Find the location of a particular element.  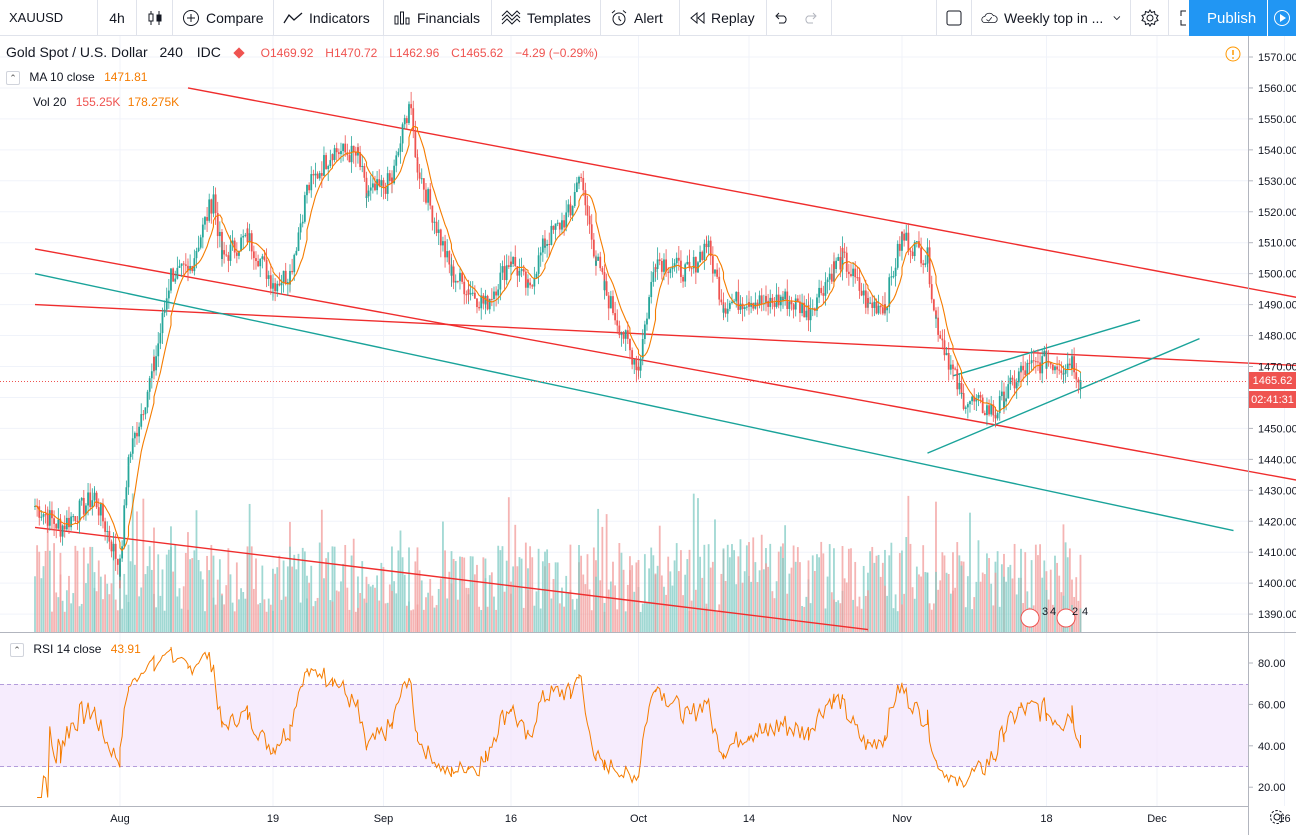

replay-button: Replay is located at coordinates (723, 18).